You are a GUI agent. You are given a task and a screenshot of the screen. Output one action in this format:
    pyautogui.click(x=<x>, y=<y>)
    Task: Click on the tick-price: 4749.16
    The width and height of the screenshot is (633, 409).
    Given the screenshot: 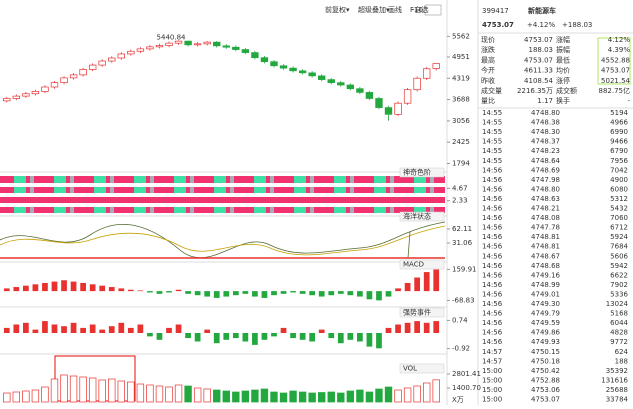 What is the action you would take?
    pyautogui.click(x=545, y=275)
    